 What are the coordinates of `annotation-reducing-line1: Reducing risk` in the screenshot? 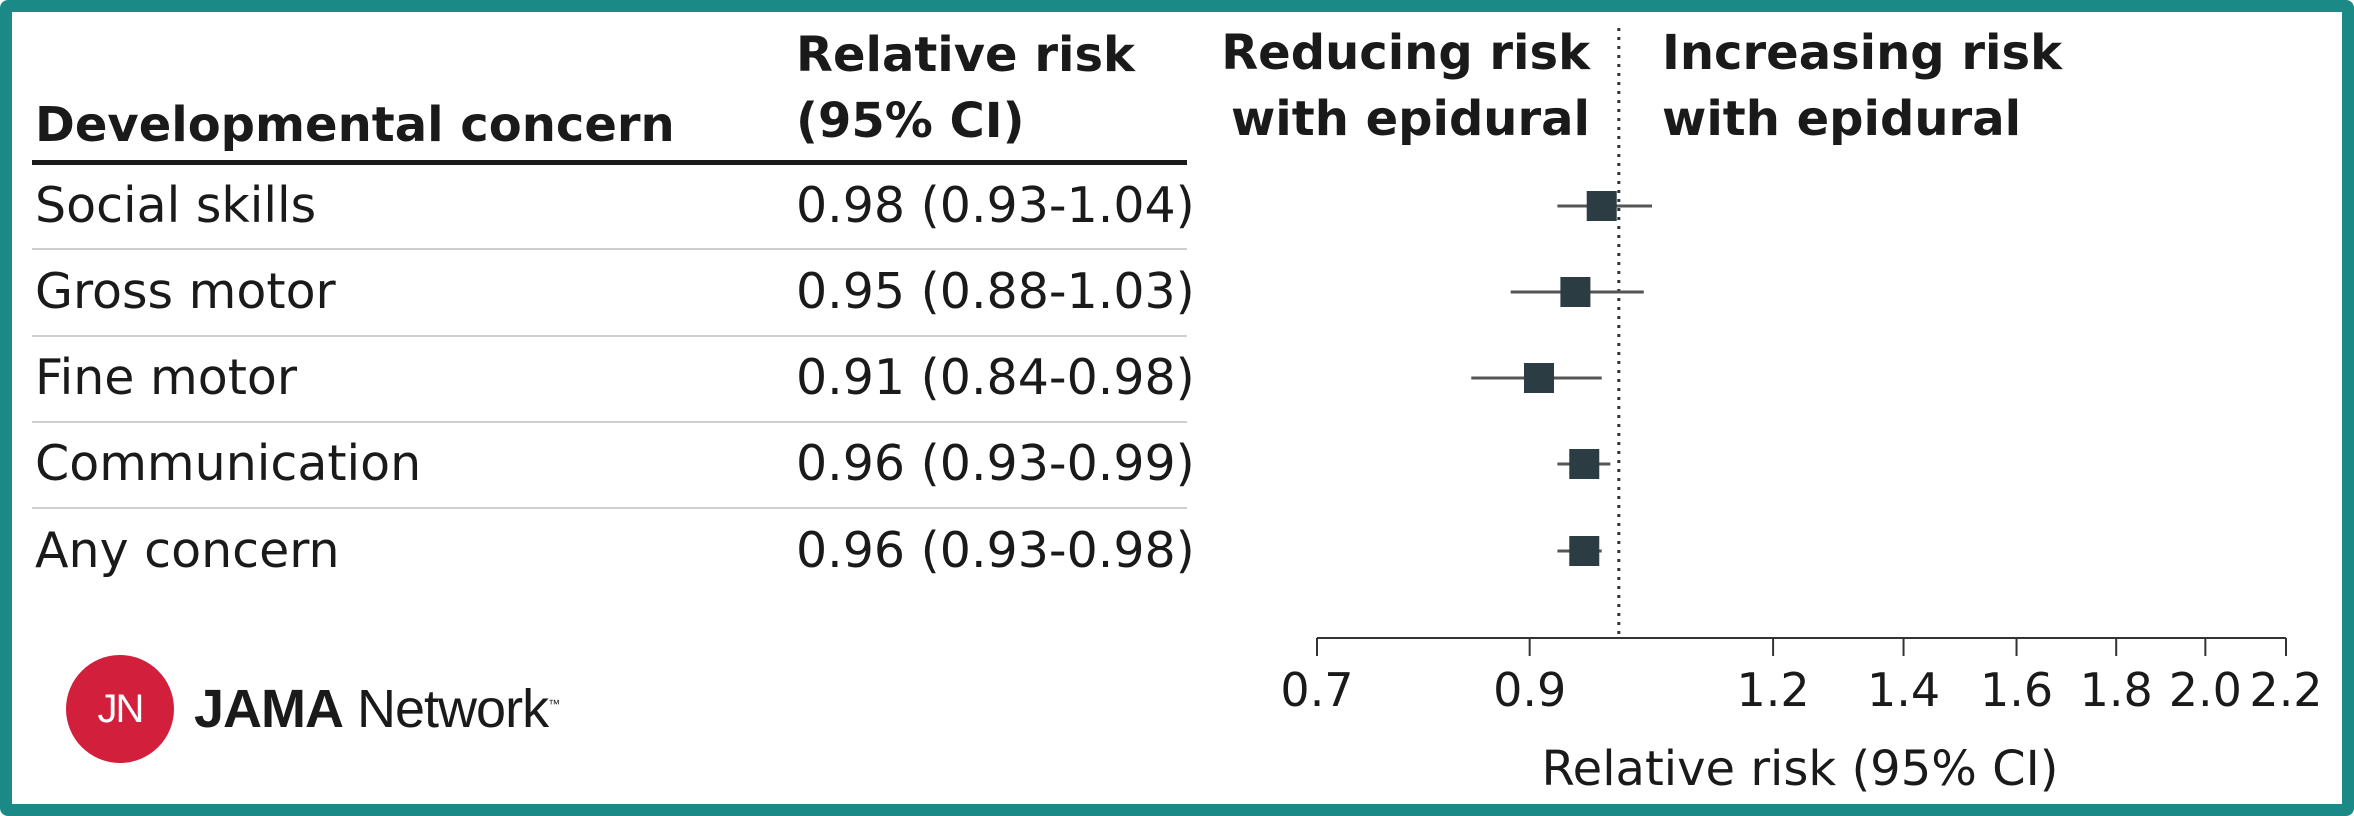 It's located at (1406, 53).